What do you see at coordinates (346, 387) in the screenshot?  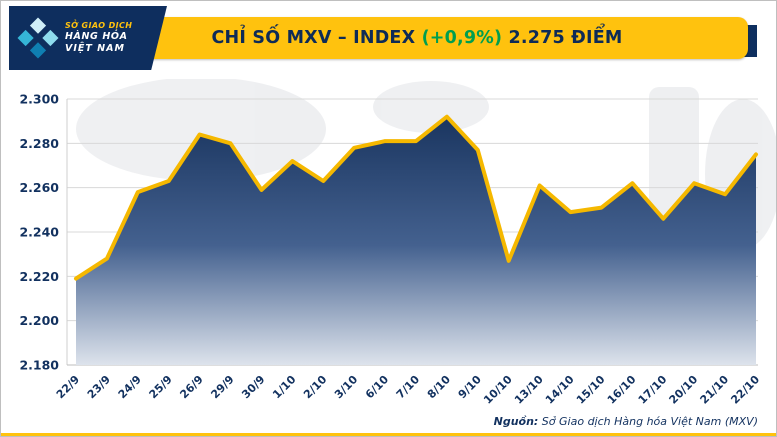 I see `svg-text: 3/10` at bounding box center [346, 387].